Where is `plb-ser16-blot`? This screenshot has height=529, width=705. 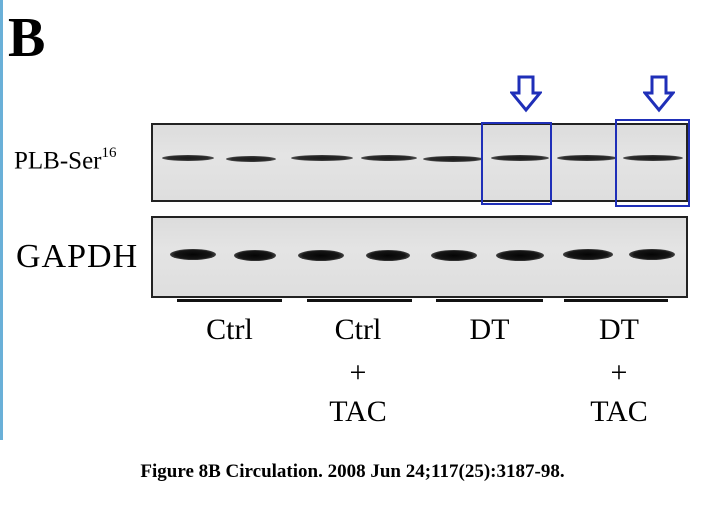
plb-ser16-blot is located at coordinates (419, 162).